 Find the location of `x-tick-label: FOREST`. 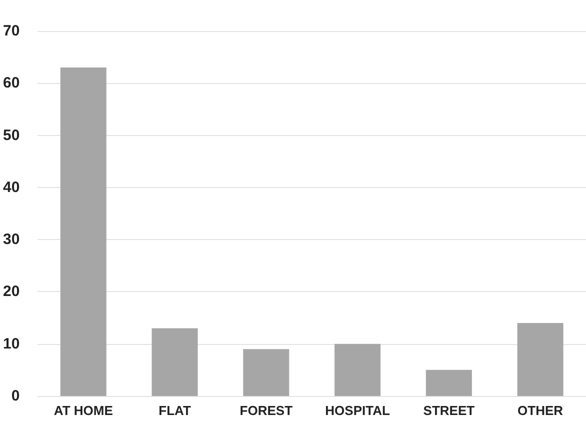

x-tick-label: FOREST is located at coordinates (266, 410).